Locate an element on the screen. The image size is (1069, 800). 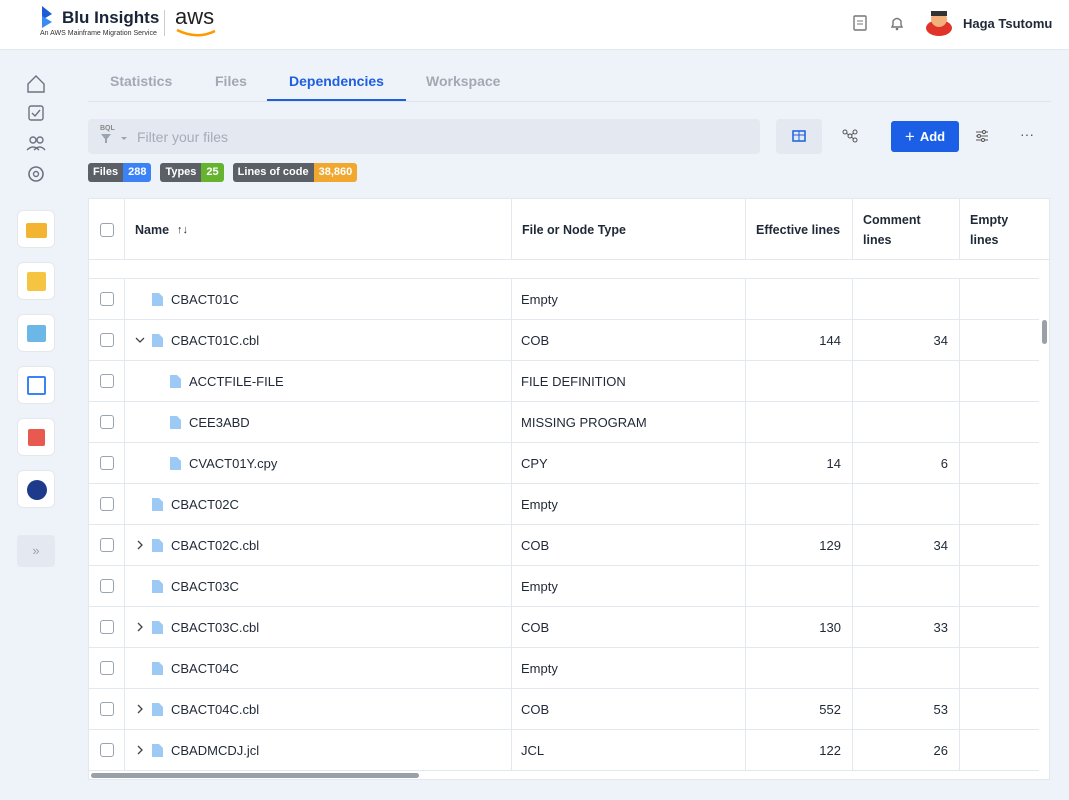
column-header: Empty lines is located at coordinates (999, 229).